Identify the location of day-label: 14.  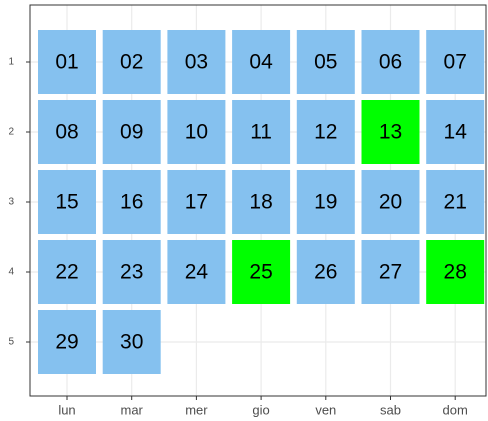
(456, 132).